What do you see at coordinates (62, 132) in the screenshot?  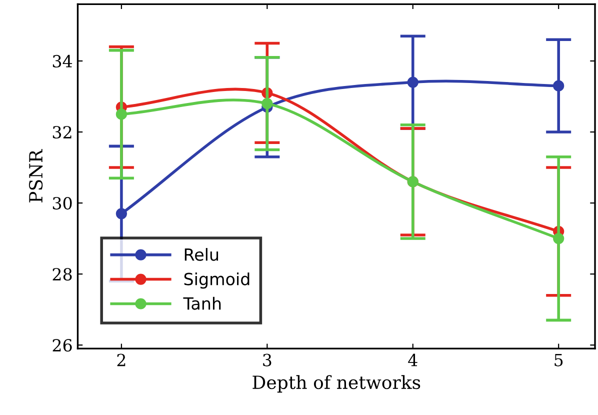 I see `y-tick-label: 32` at bounding box center [62, 132].